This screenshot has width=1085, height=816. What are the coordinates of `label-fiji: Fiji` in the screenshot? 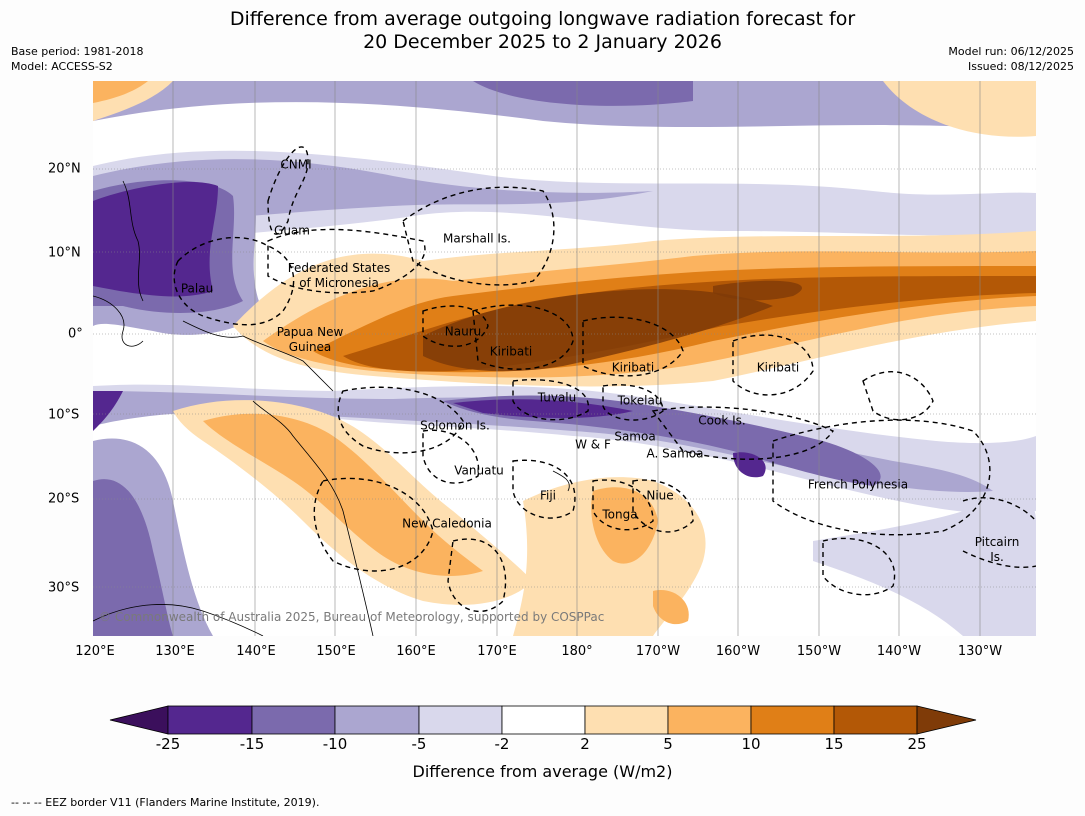 It's located at (548, 495).